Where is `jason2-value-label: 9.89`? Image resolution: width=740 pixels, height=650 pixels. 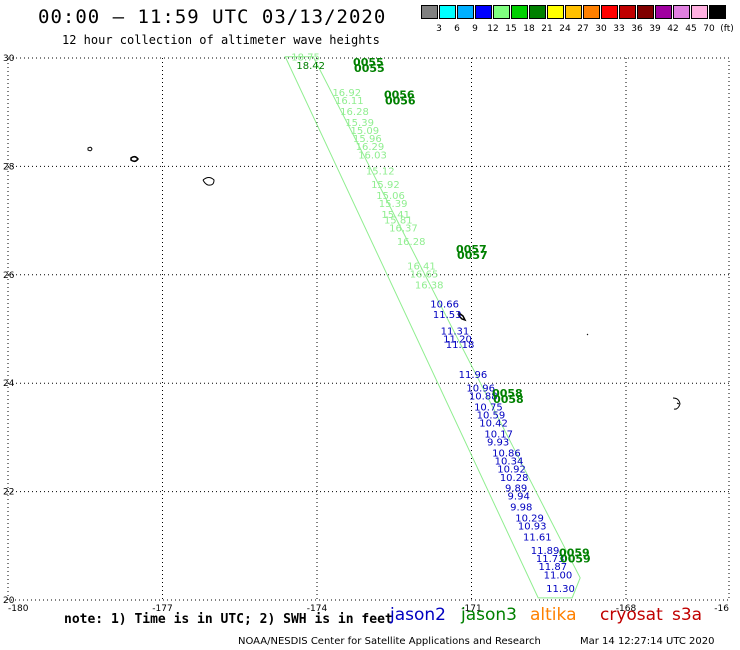 jason2-value-label: 9.89 is located at coordinates (516, 489).